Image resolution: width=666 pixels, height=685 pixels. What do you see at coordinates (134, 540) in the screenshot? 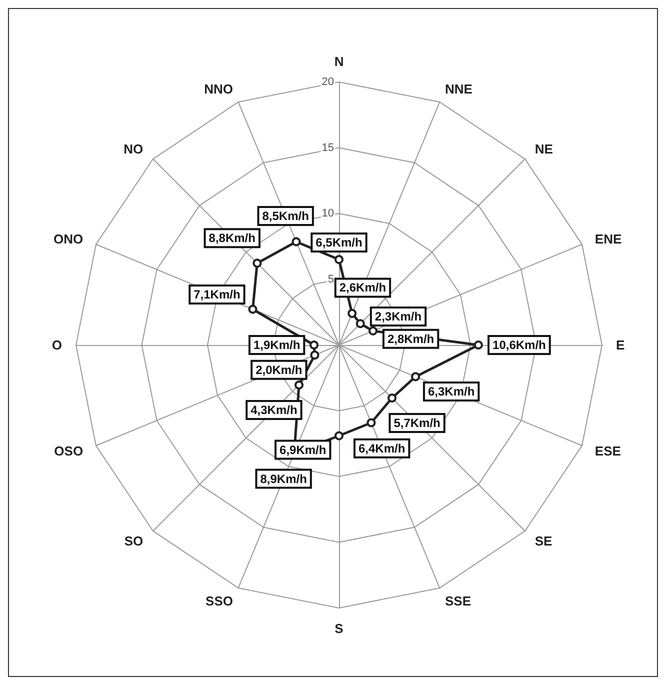
I see `spoke-label: SO` at bounding box center [134, 540].